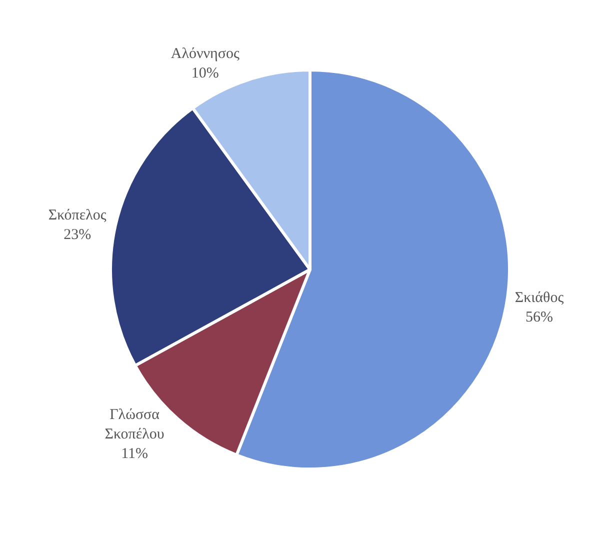  I want to click on data-label: 56%, so click(539, 317).